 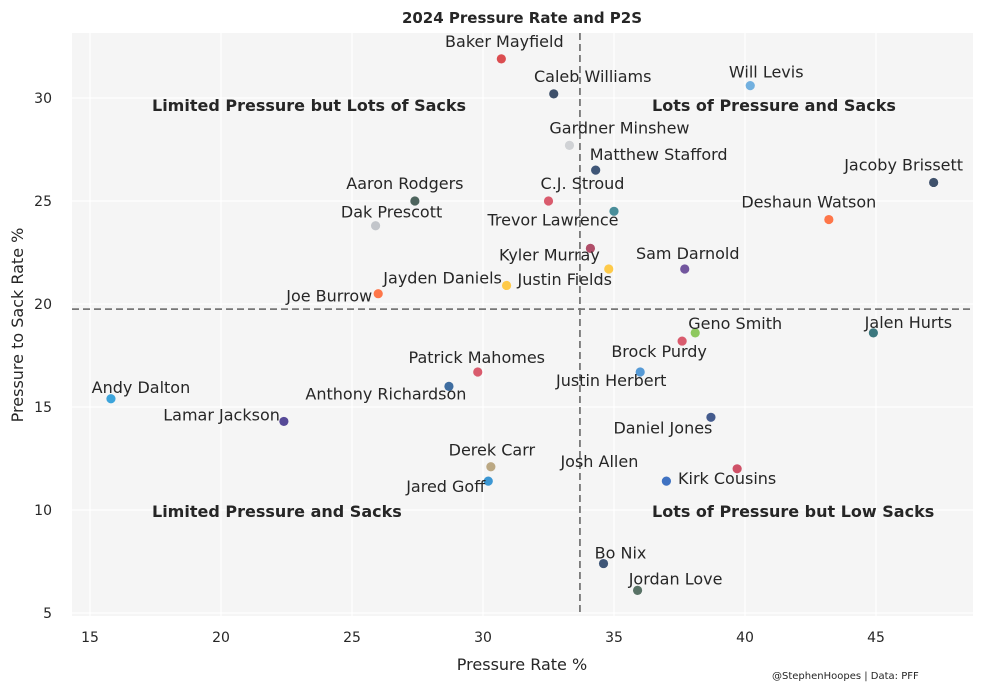 I want to click on point-label: Gardner Minshew, so click(x=619, y=127).